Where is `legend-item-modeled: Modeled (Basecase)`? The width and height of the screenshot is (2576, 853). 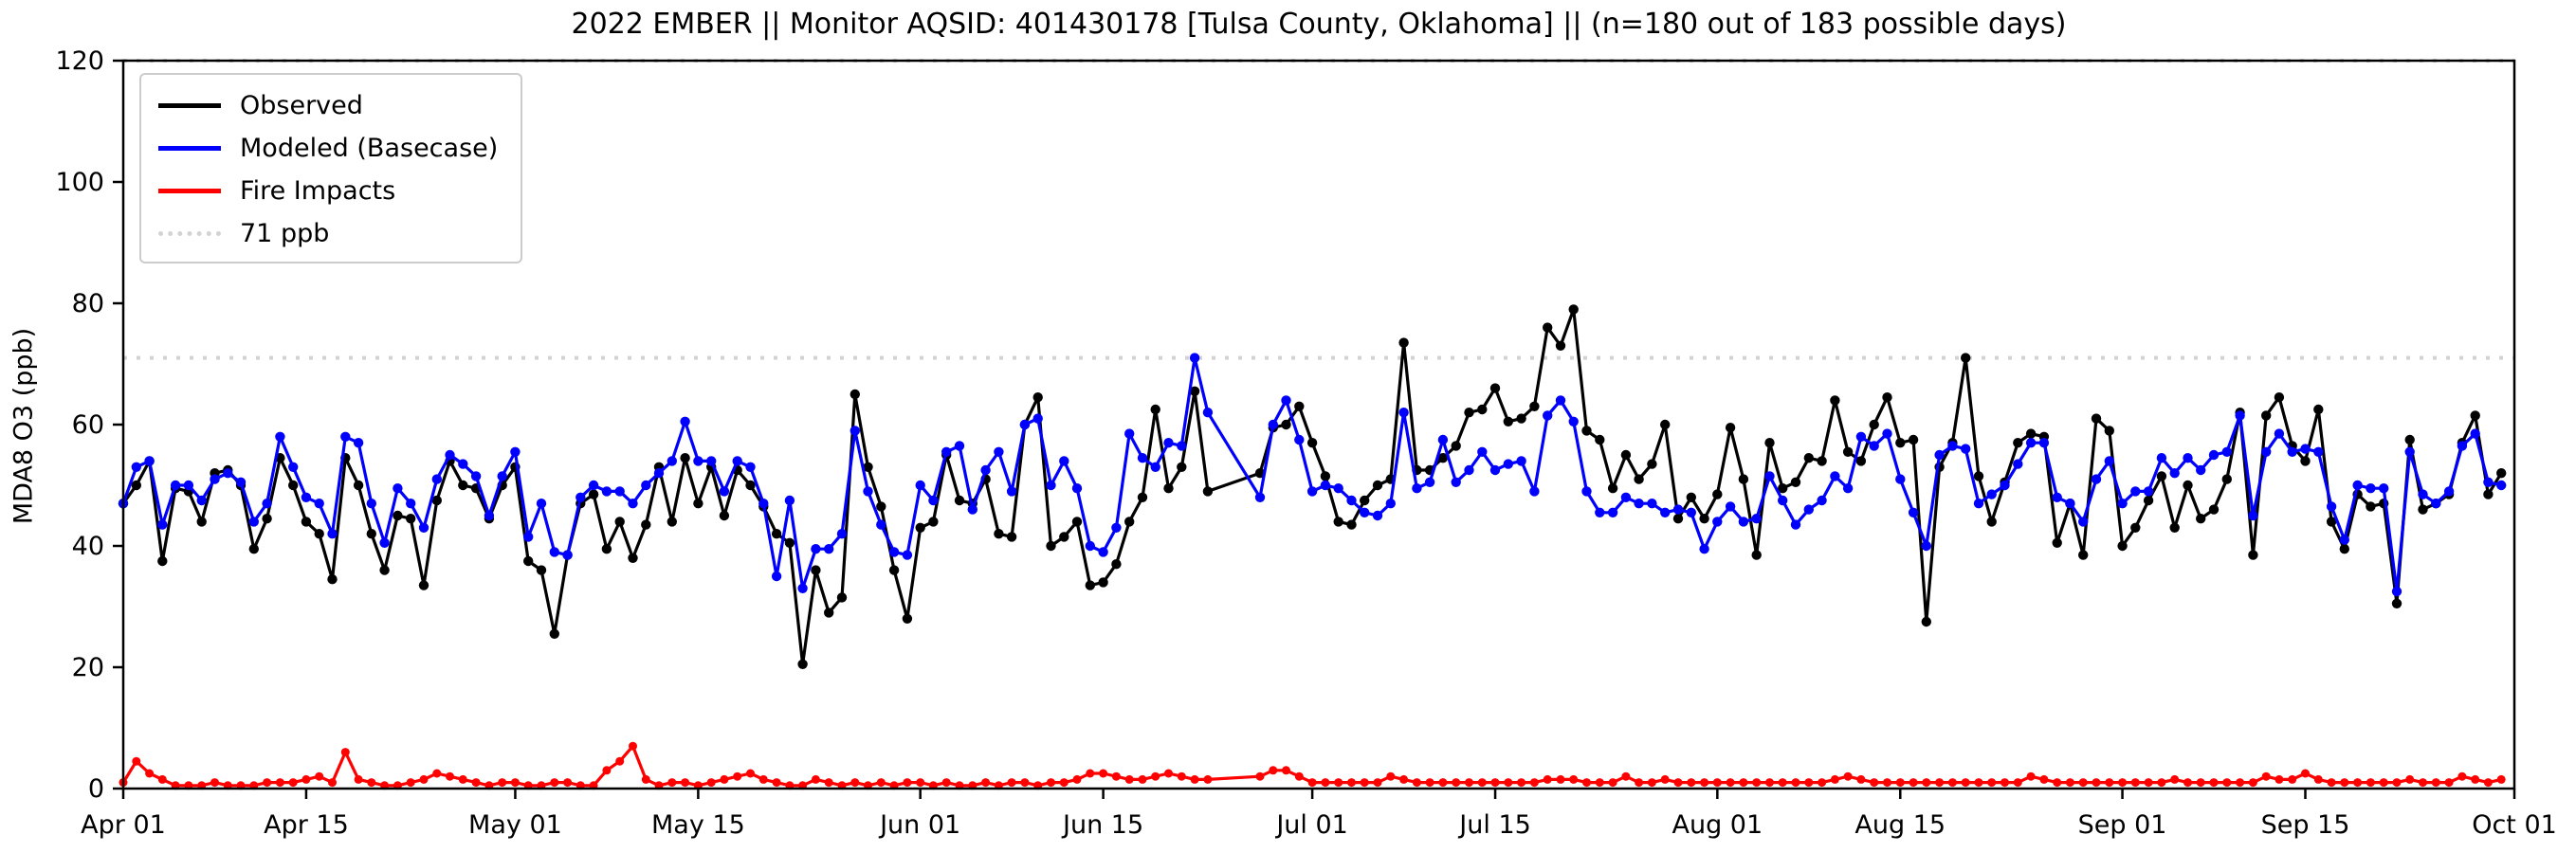 legend-item-modeled: Modeled (Basecase) is located at coordinates (328, 148).